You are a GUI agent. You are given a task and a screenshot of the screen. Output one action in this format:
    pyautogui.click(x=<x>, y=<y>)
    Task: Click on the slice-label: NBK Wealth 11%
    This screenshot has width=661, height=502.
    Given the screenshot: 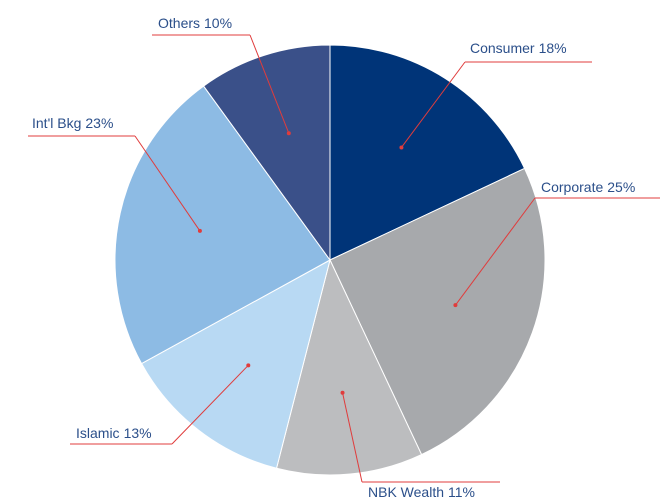 What is the action you would take?
    pyautogui.click(x=421, y=492)
    